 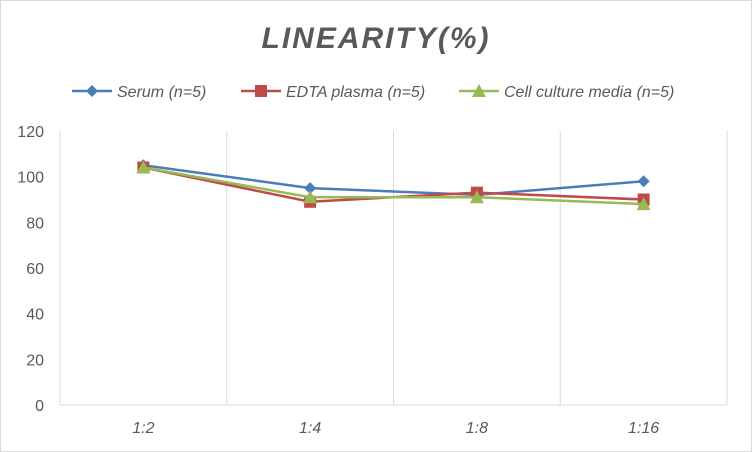 I want to click on legend-item-2: EDTA plasma (n=5), so click(x=333, y=92).